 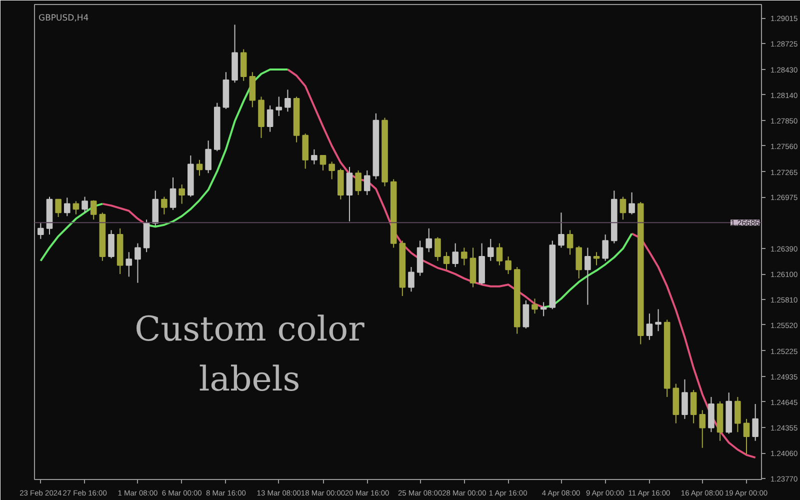 I want to click on text: GBPUSD,H4, so click(x=63, y=19).